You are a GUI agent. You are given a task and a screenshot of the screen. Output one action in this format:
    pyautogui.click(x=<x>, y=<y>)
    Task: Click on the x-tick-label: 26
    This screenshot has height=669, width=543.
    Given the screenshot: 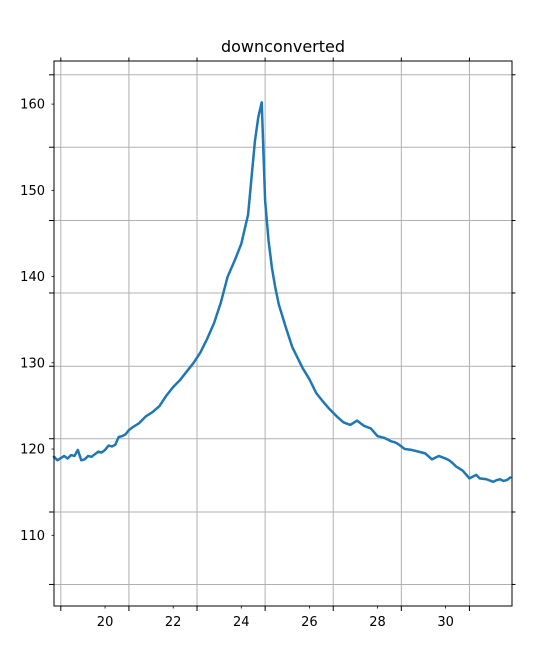 What is the action you would take?
    pyautogui.click(x=309, y=622)
    